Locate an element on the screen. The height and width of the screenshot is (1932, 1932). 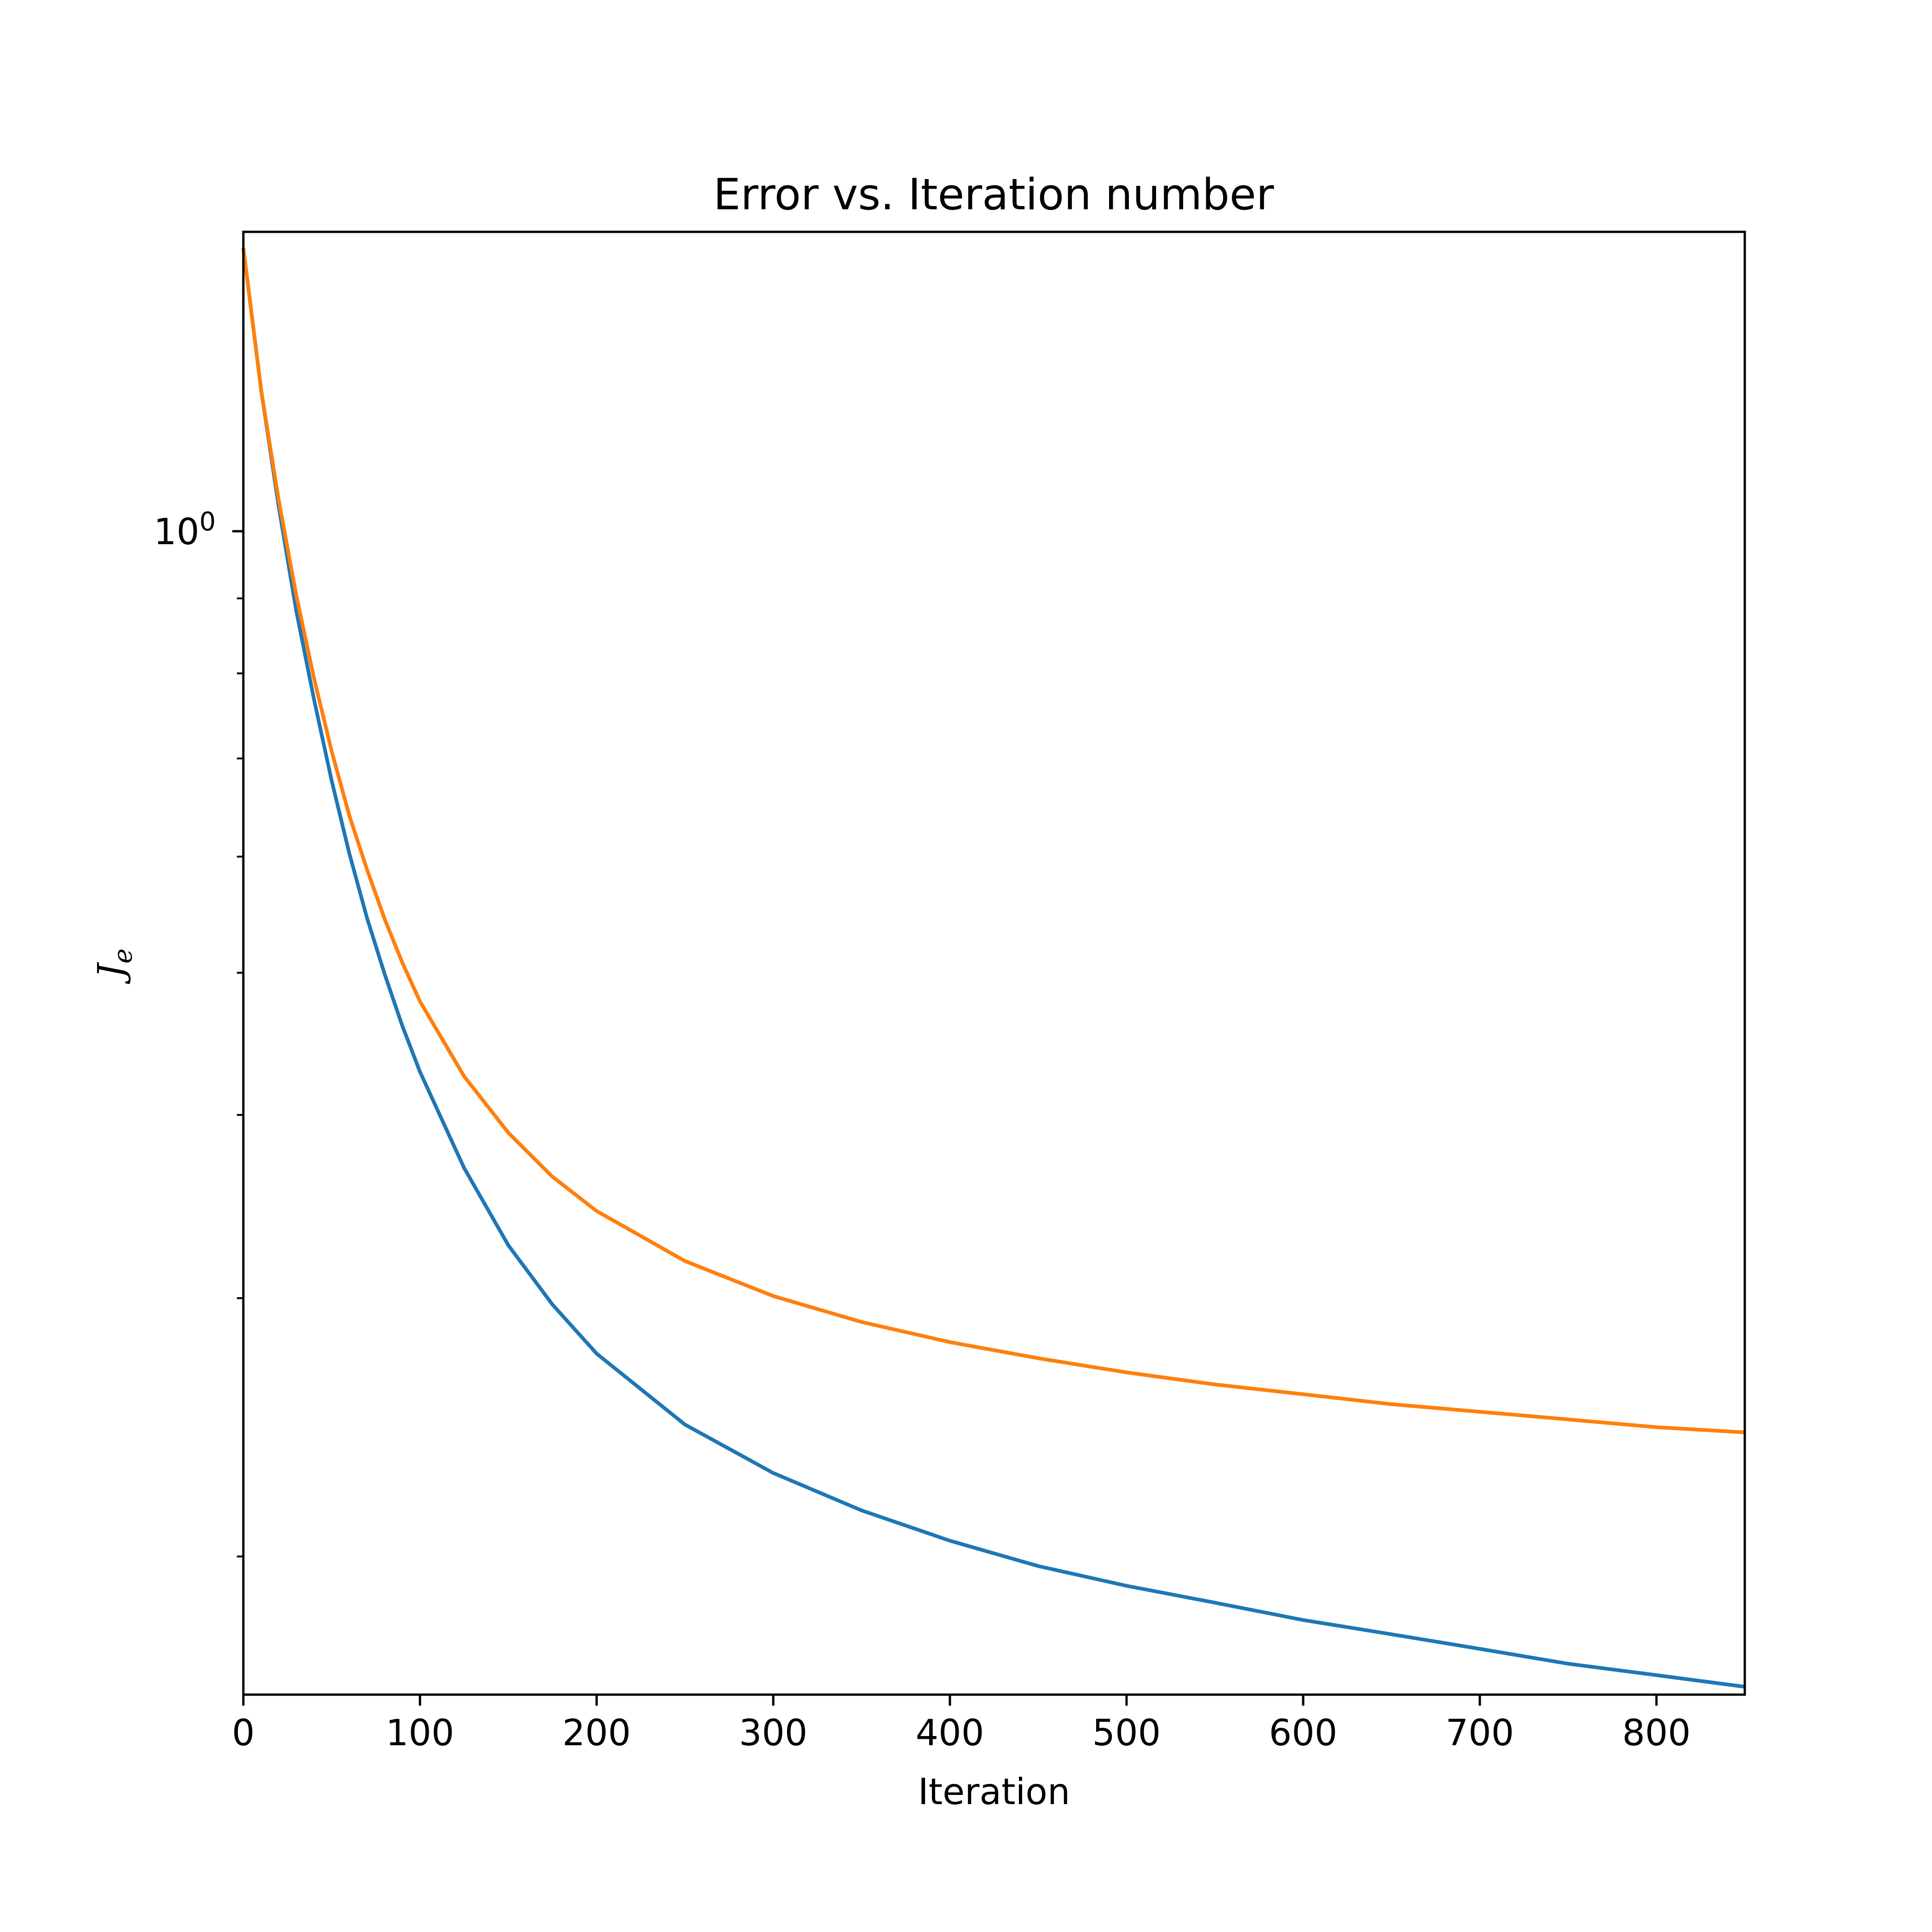
x-tick-label: 0 is located at coordinates (243, 1733).